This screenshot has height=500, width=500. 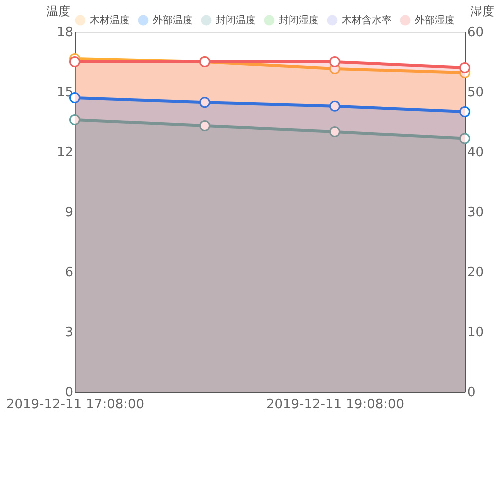 What do you see at coordinates (476, 33) in the screenshot?
I see `y2-tick-label: 60` at bounding box center [476, 33].